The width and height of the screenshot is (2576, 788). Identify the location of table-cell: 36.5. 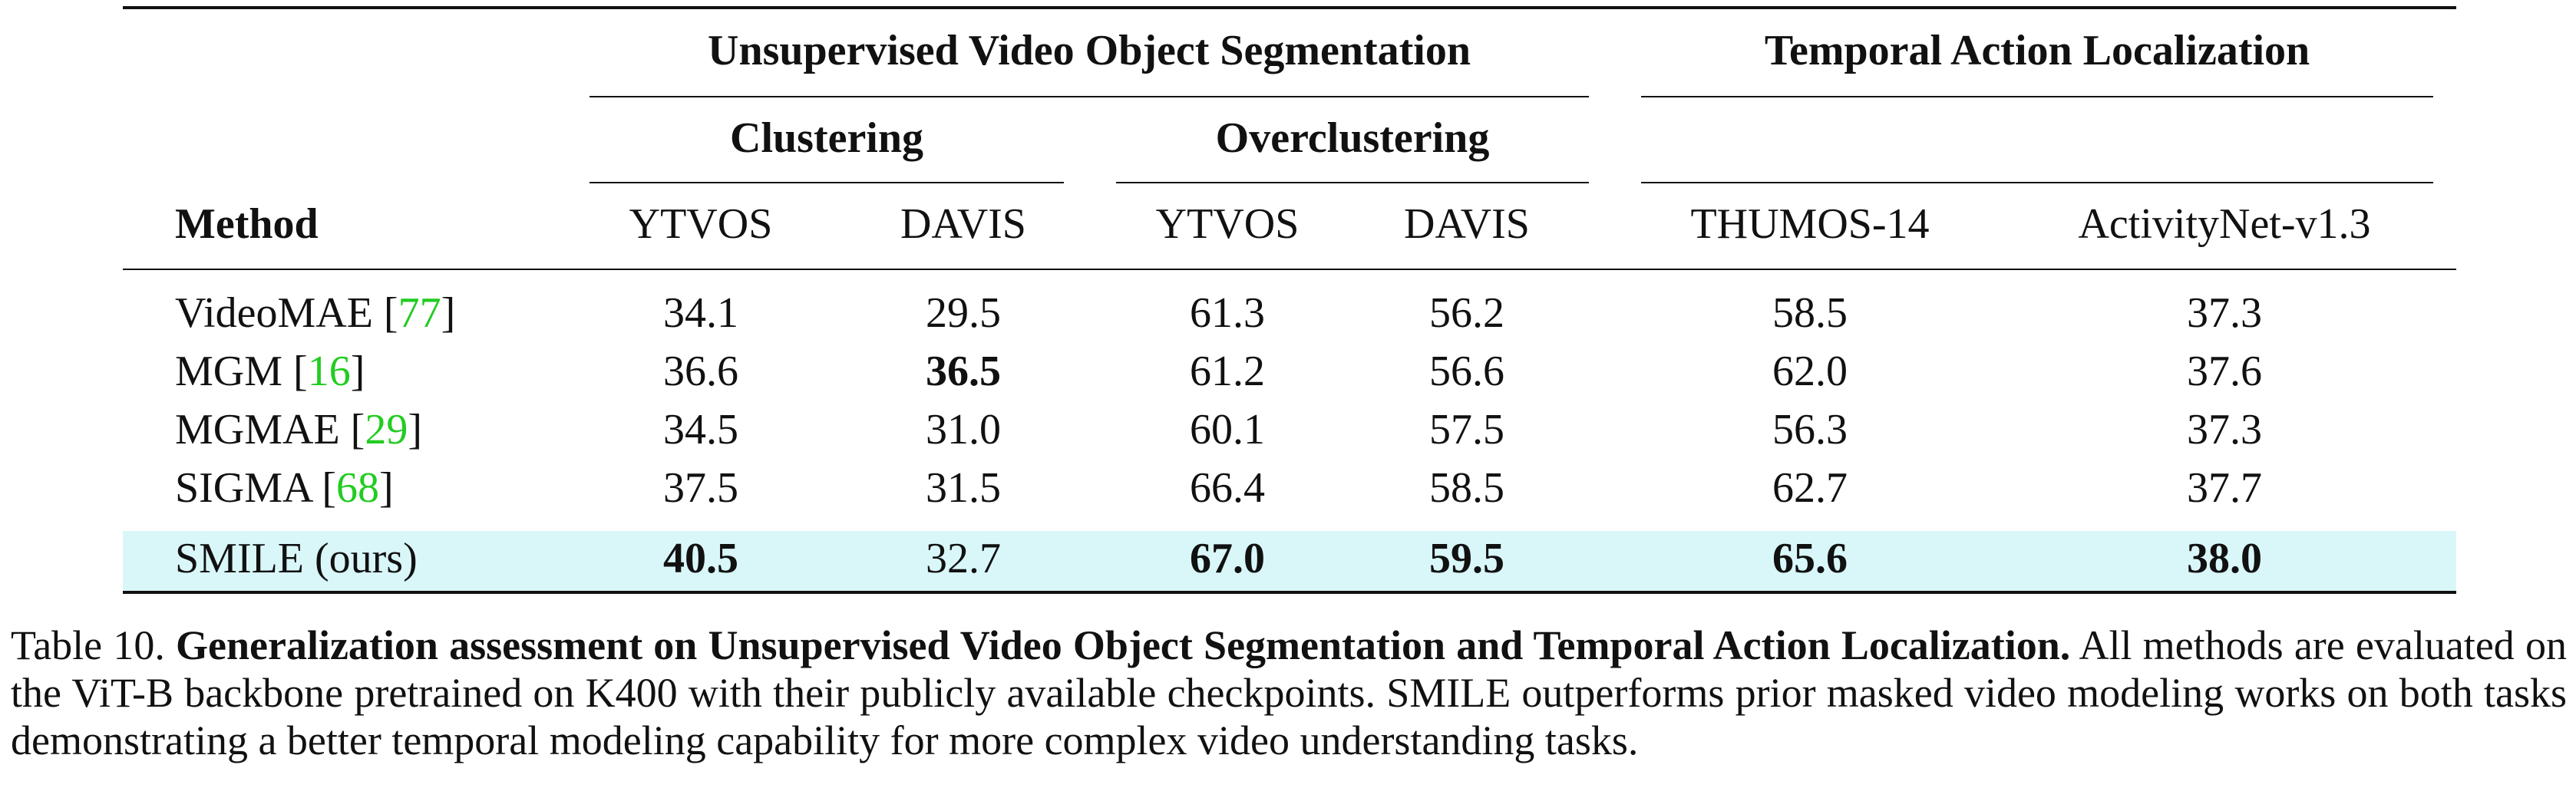
(963, 371).